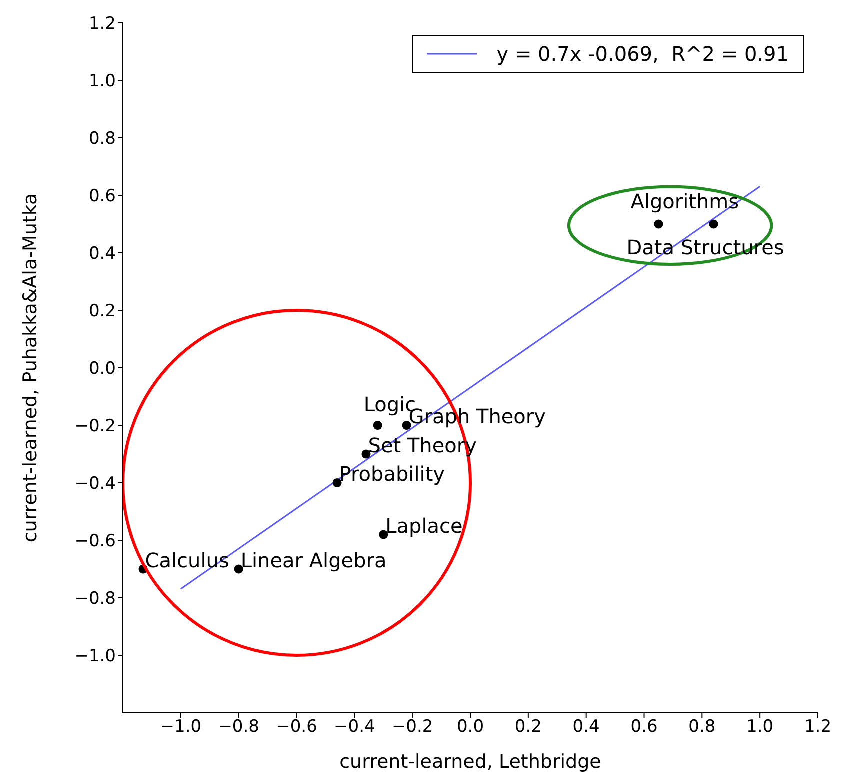  Describe the element at coordinates (102, 312) in the screenshot. I see `y-tick-label: 0.2` at that location.